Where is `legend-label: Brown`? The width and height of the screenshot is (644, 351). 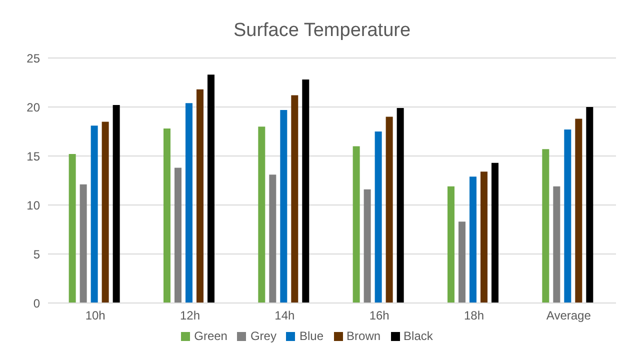 legend-label: Brown is located at coordinates (363, 336).